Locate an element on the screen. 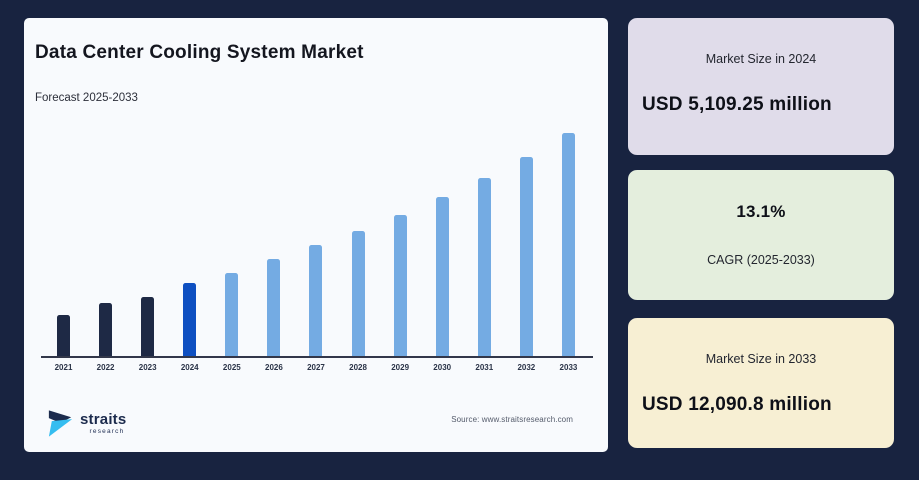 The width and height of the screenshot is (919, 480). bar-2023 is located at coordinates (148, 326).